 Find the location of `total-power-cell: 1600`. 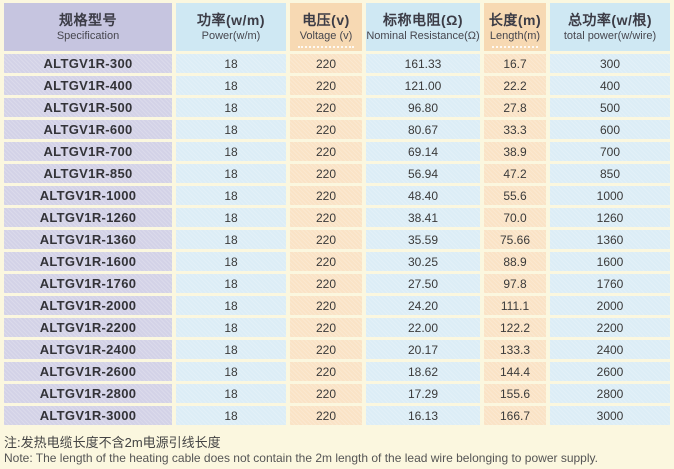

total-power-cell: 1600 is located at coordinates (610, 261).